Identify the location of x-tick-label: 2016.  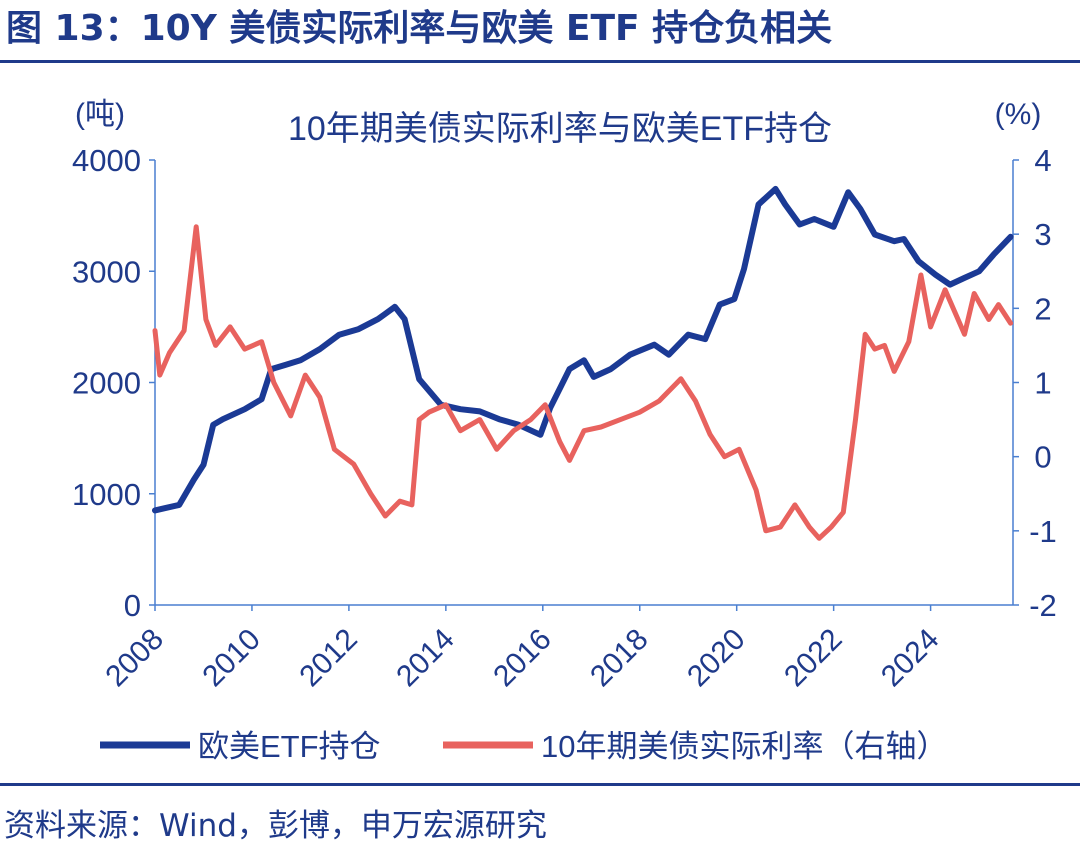
(522, 658).